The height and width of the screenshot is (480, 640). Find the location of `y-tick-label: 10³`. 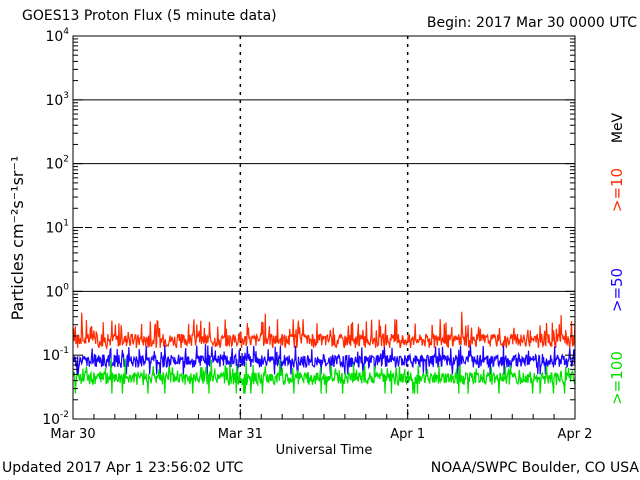

y-tick-label: 10³ is located at coordinates (57, 100).